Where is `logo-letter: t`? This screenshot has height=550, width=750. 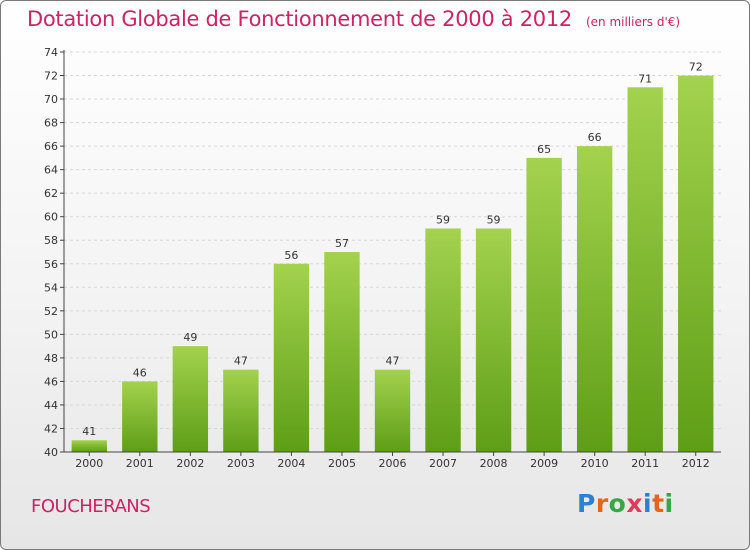
logo-letter: t is located at coordinates (658, 503).